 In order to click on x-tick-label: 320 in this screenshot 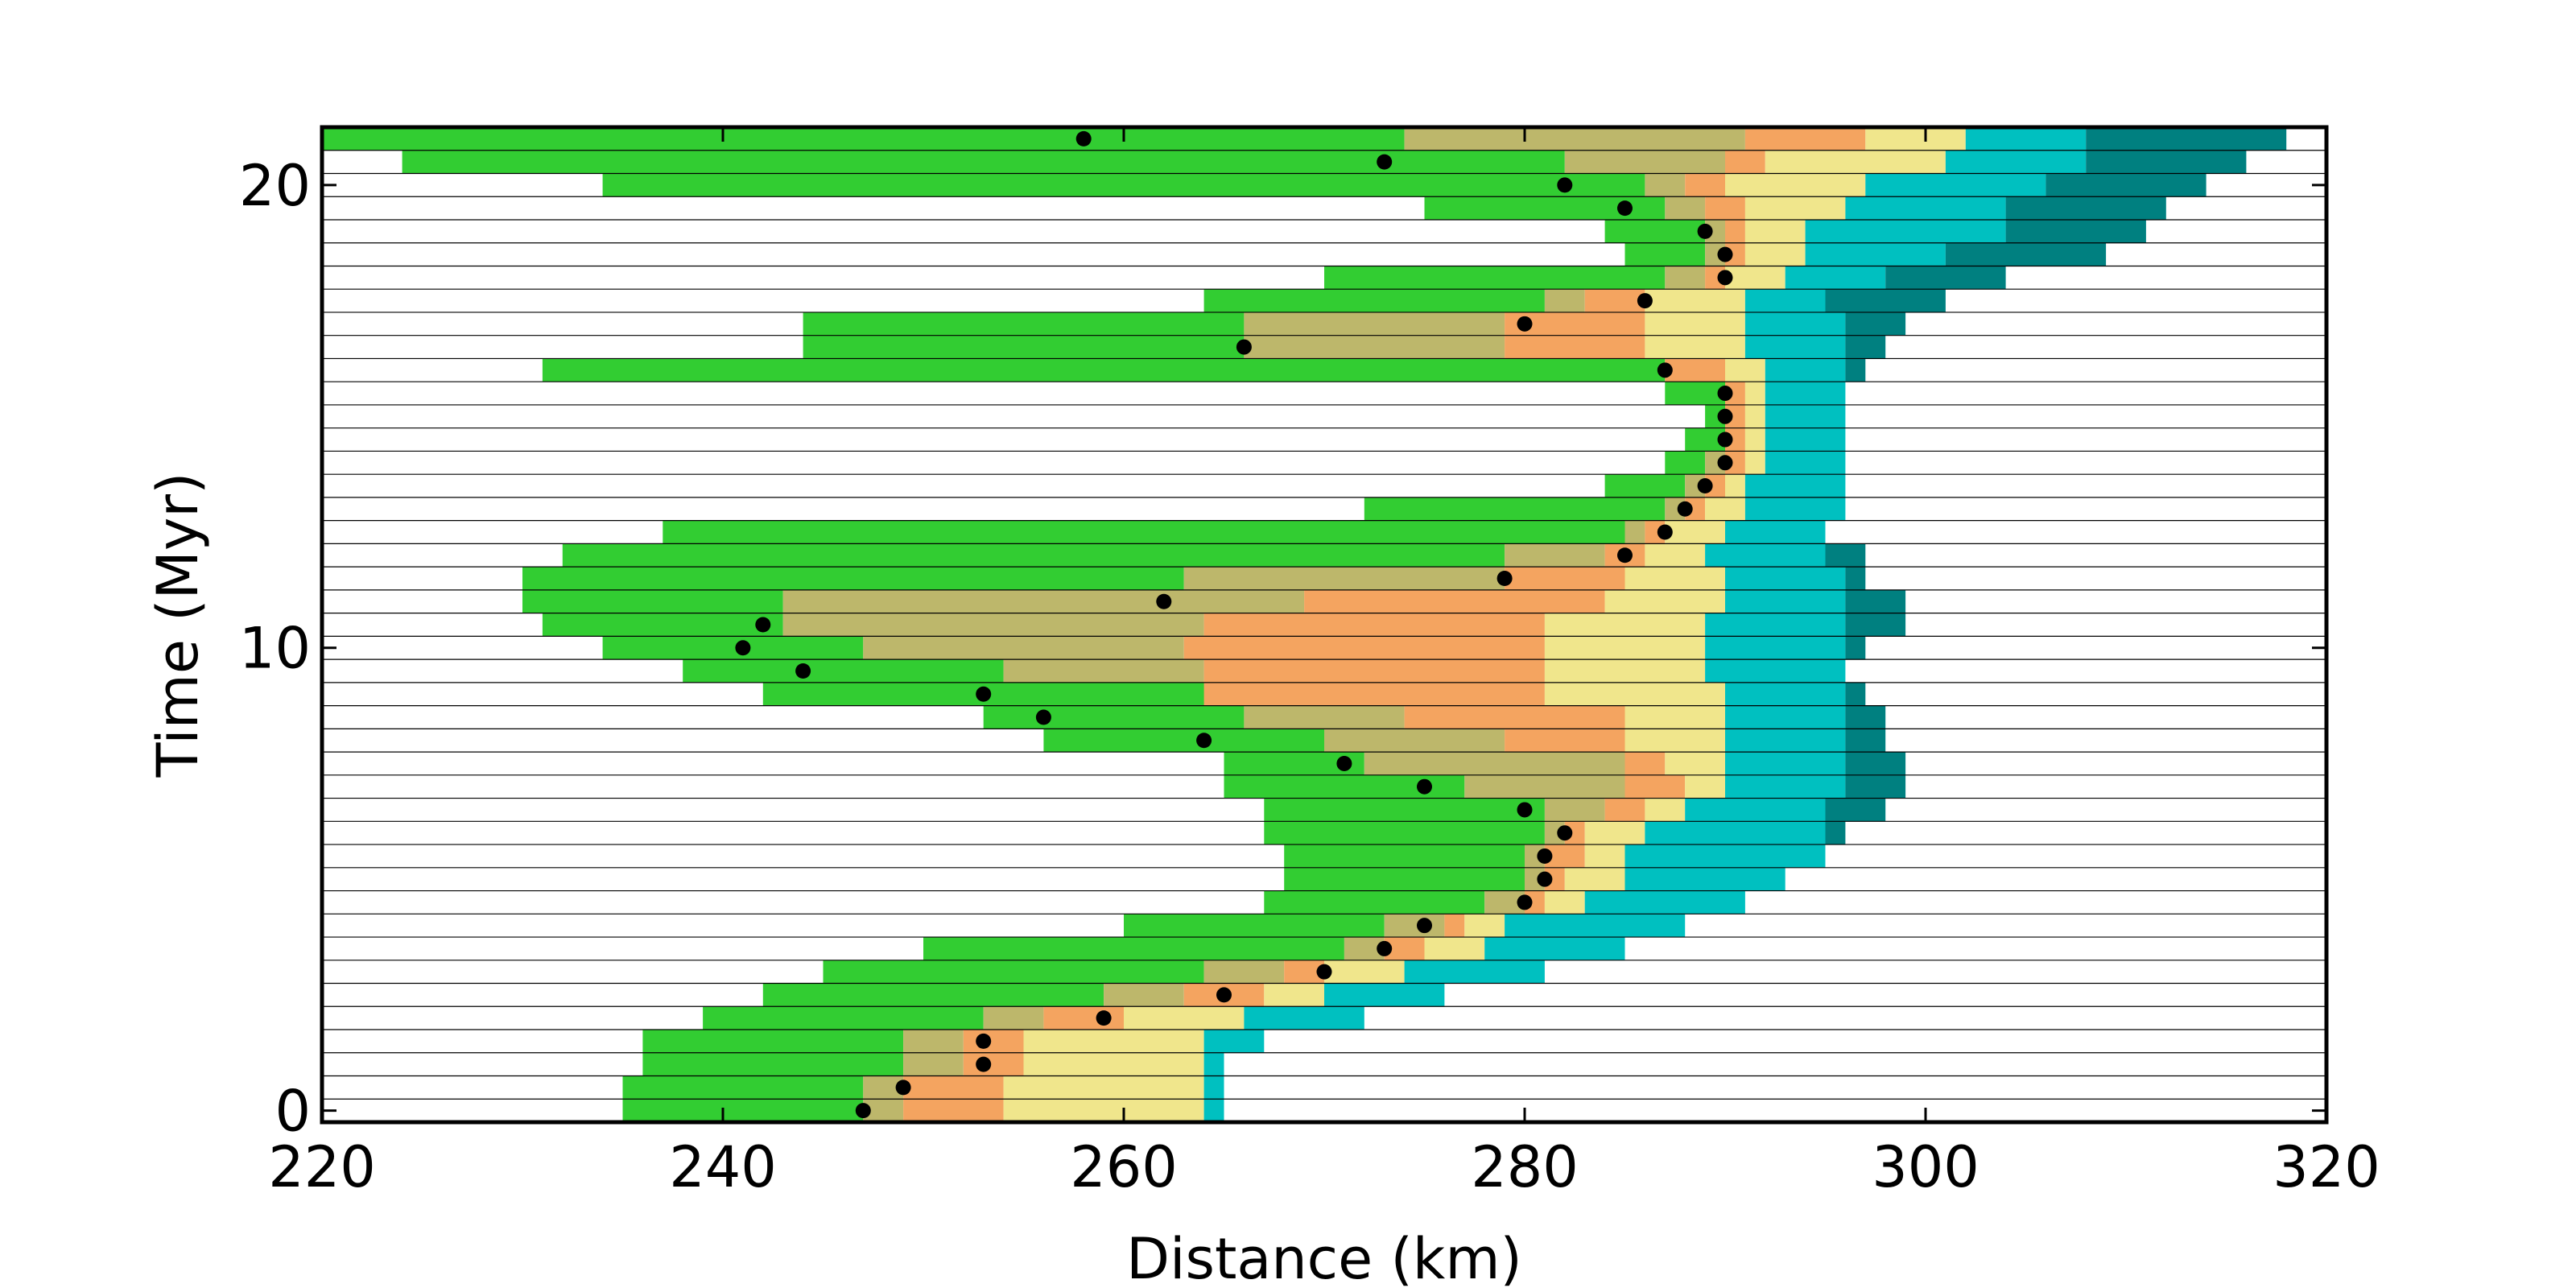, I will do `click(2326, 1167)`.